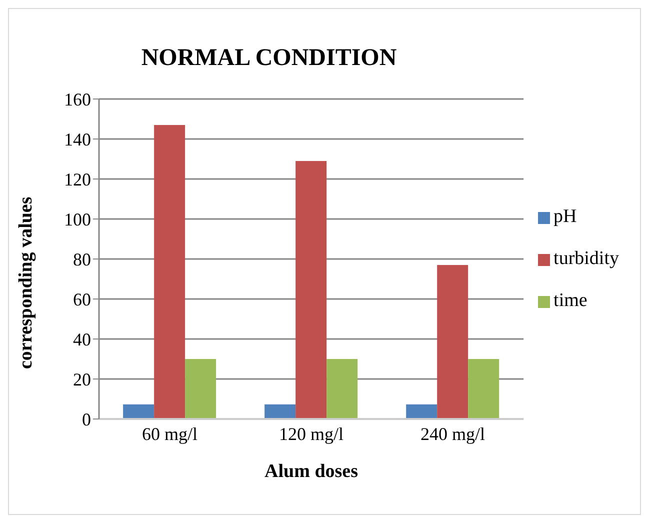 This screenshot has width=649, height=523. What do you see at coordinates (82, 299) in the screenshot?
I see `y-tick-label: 60` at bounding box center [82, 299].